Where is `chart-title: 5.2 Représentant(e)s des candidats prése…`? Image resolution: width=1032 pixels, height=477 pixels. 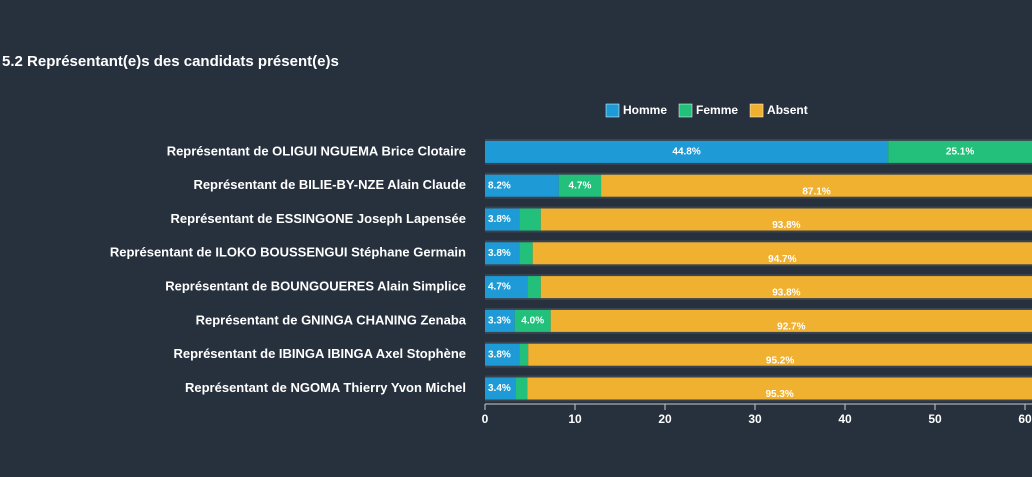 chart-title: 5.2 Représentant(e)s des candidats prése… is located at coordinates (170, 61).